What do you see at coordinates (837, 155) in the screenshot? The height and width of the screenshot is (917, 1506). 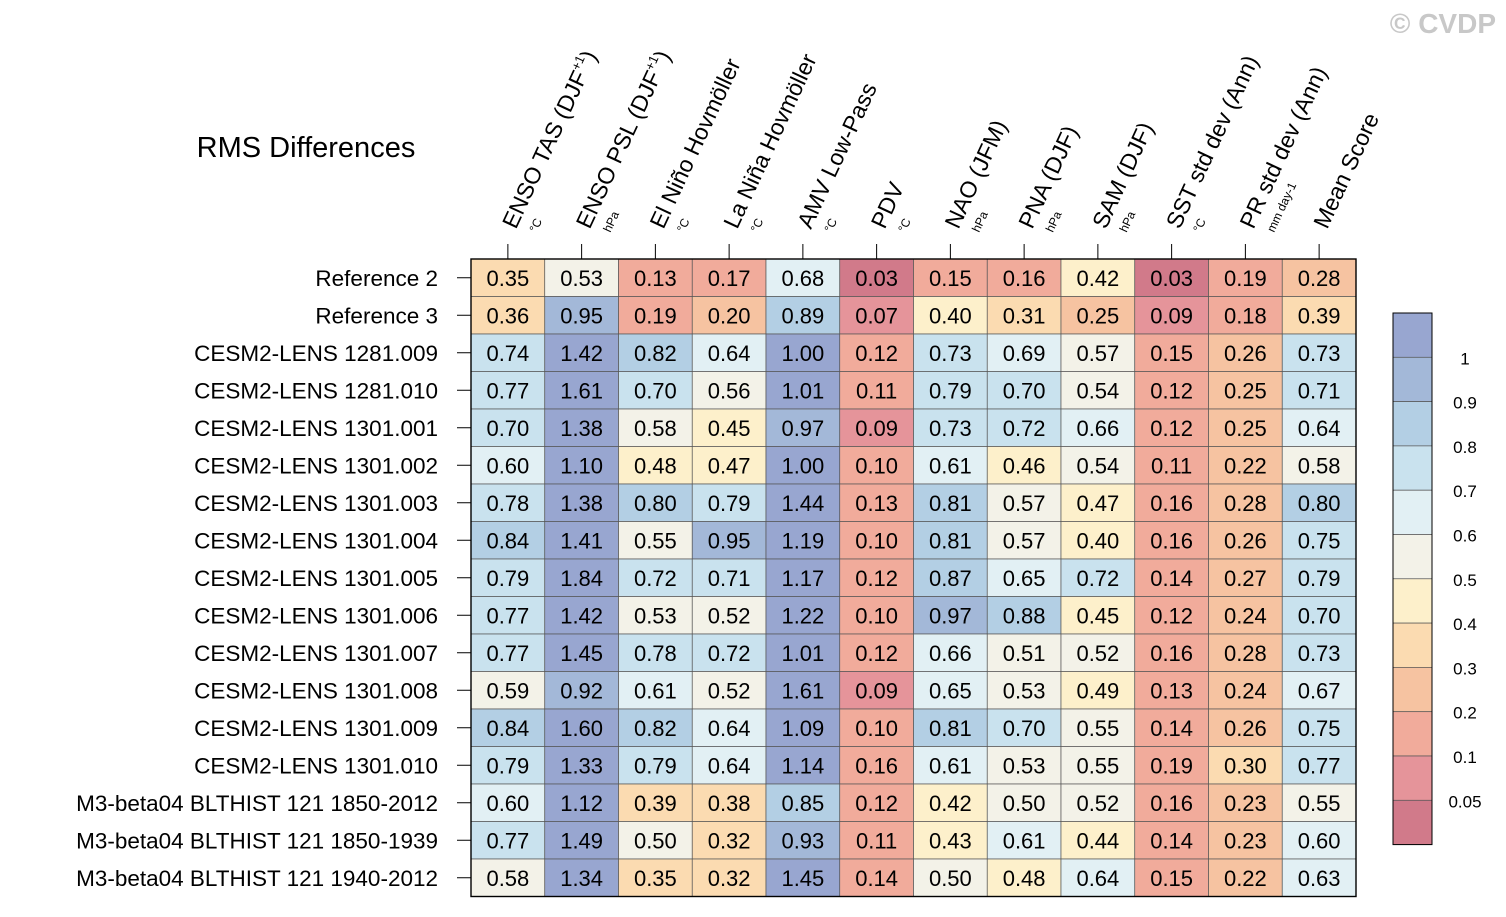 I see `column-label-text: AMV Low-Pass` at bounding box center [837, 155].